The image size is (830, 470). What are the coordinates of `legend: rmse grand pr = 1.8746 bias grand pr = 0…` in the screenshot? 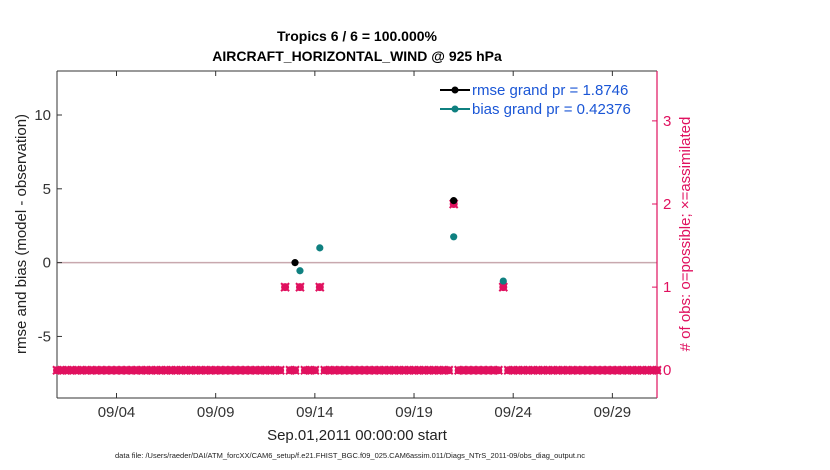 It's located at (535, 100).